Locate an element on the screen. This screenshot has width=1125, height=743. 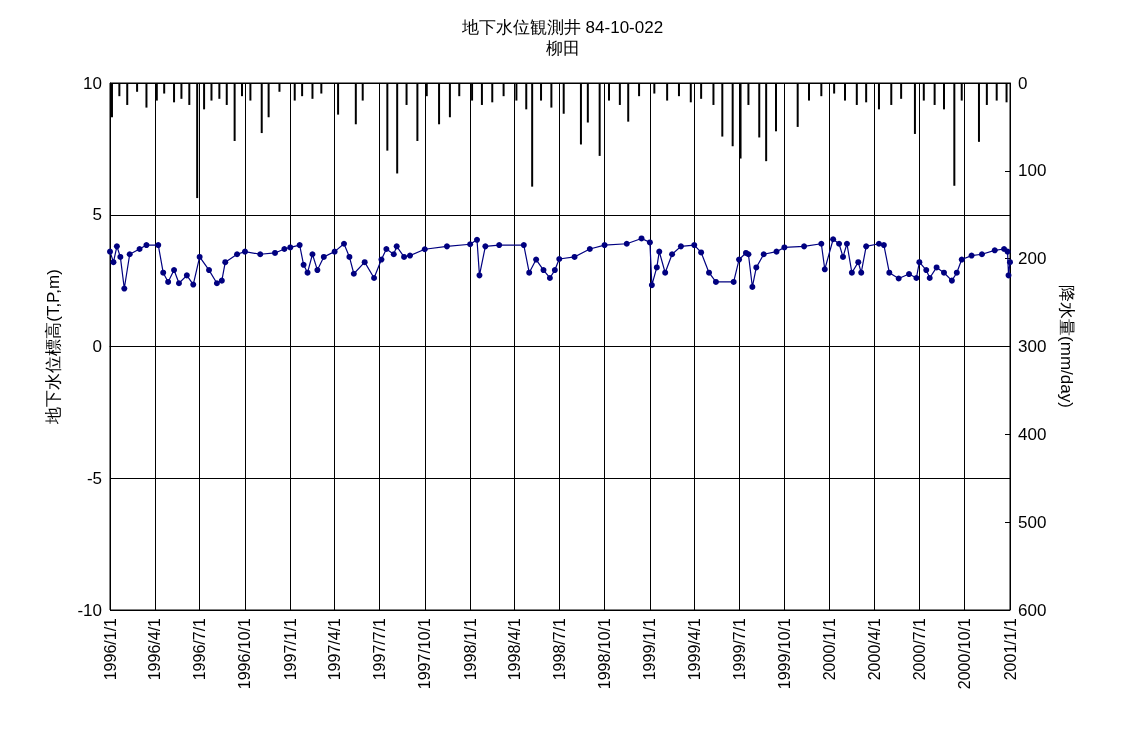
y2-tick-label: 0 is located at coordinates (1023, 83).